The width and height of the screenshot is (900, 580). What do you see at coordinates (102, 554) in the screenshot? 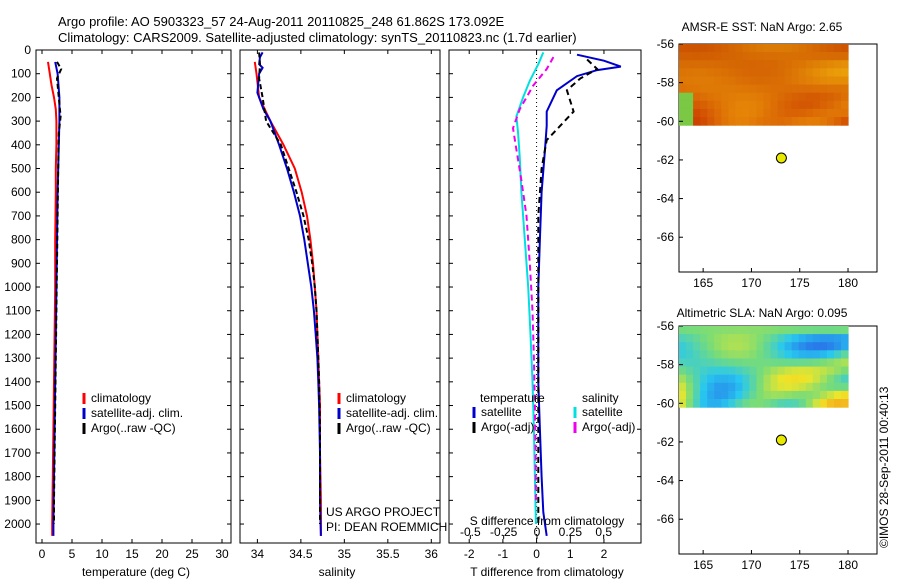
I see `x-tick-label: 10` at bounding box center [102, 554].